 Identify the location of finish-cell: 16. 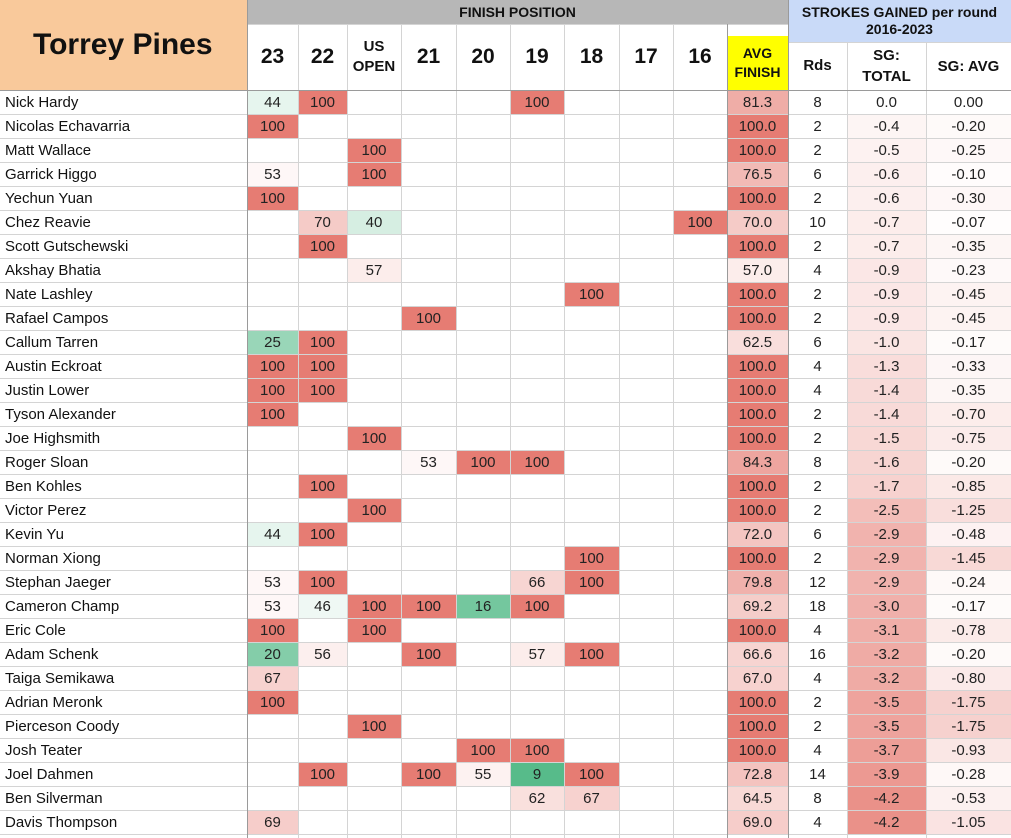
(483, 606).